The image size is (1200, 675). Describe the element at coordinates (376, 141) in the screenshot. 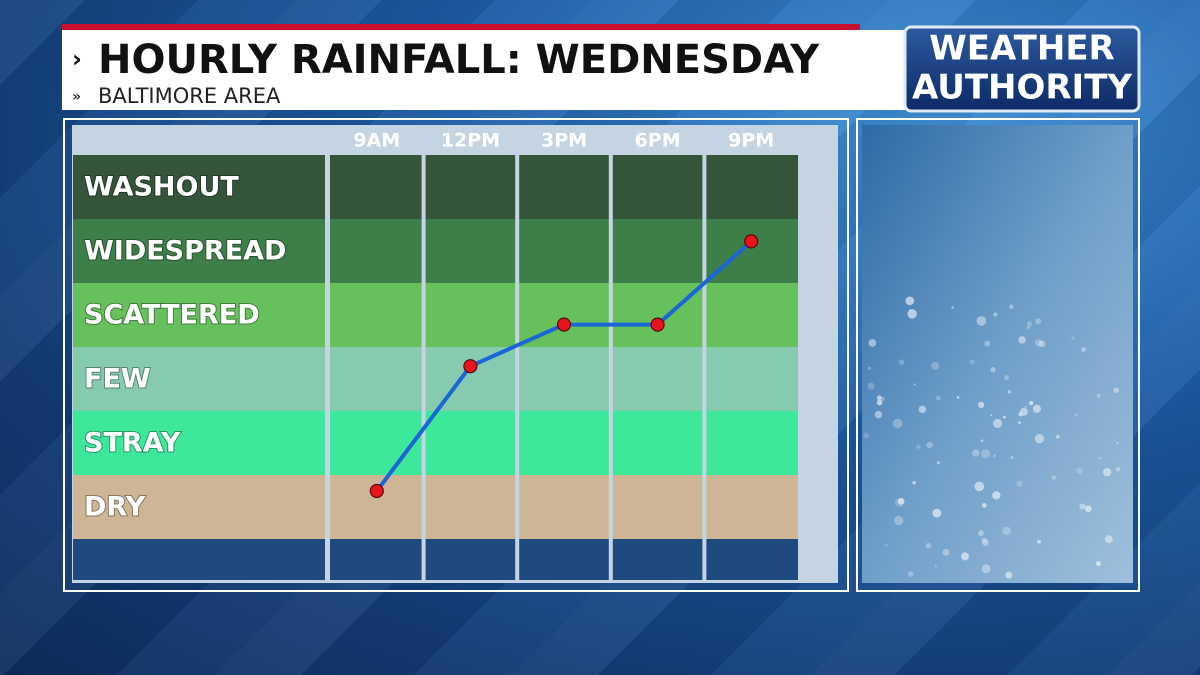

I see `x-tick-label: 9AM` at that location.